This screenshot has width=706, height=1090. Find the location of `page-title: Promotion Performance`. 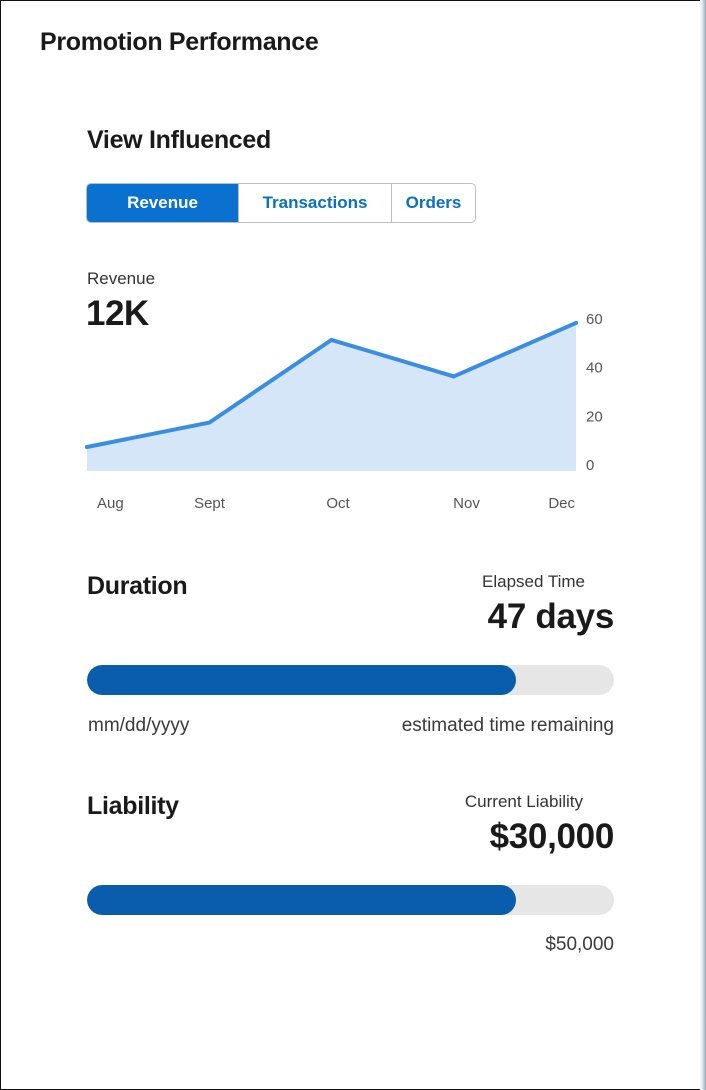

page-title: Promotion Performance is located at coordinates (179, 42).